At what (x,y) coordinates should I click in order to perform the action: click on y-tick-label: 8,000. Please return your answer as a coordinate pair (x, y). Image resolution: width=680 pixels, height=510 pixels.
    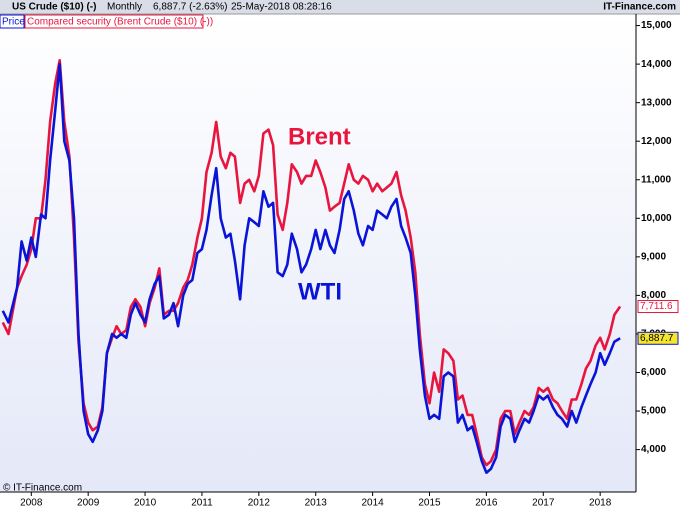
    Looking at the image, I should click on (653, 295).